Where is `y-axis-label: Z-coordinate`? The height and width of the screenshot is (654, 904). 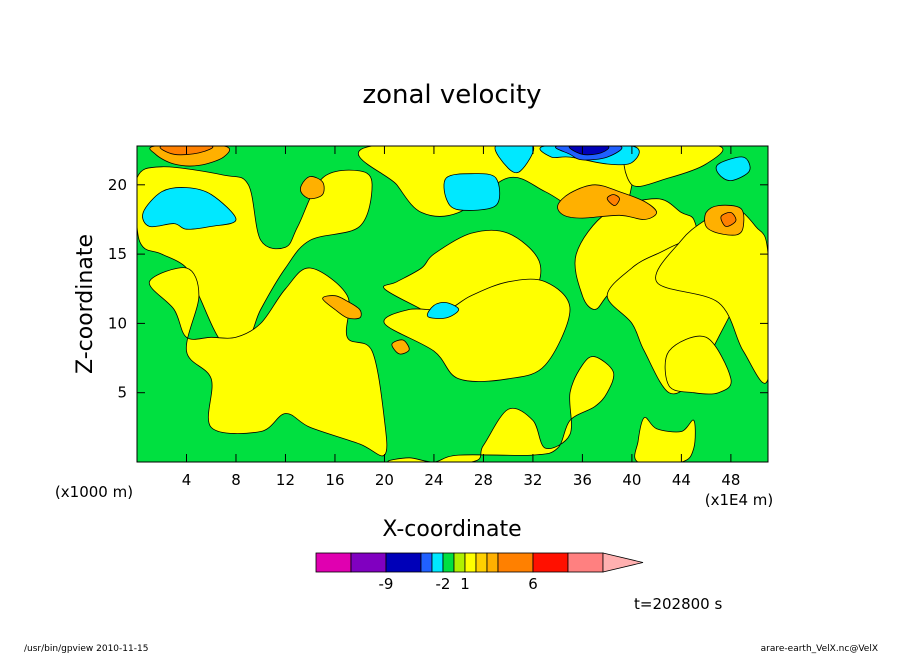 y-axis-label: Z-coordinate is located at coordinates (85, 304).